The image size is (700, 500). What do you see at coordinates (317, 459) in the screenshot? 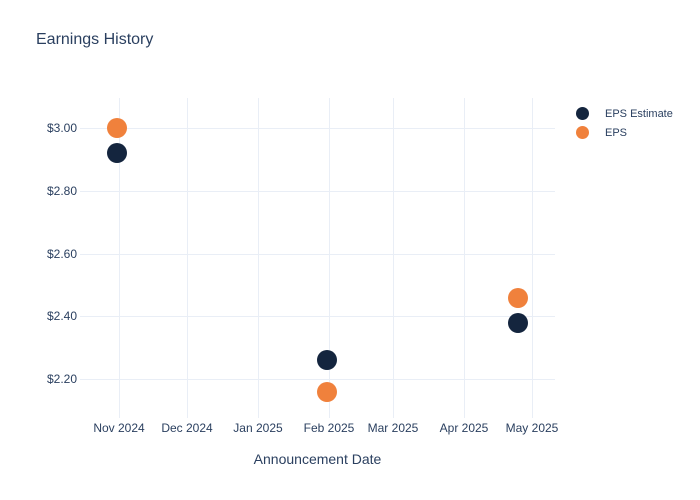
I see `x-axis-title: Announcement Date` at bounding box center [317, 459].